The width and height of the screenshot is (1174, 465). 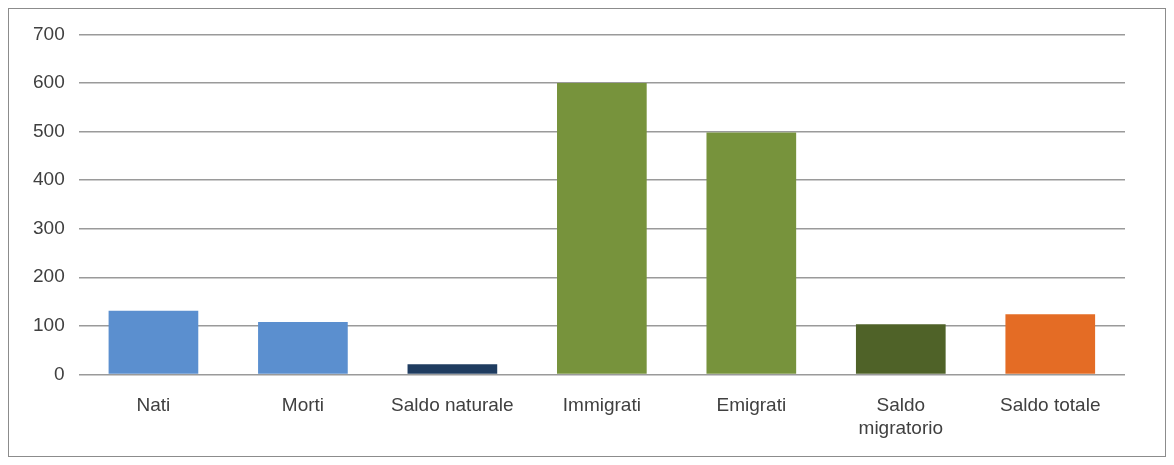 What do you see at coordinates (601, 405) in the screenshot?
I see `x-tick-label: Immigrati` at bounding box center [601, 405].